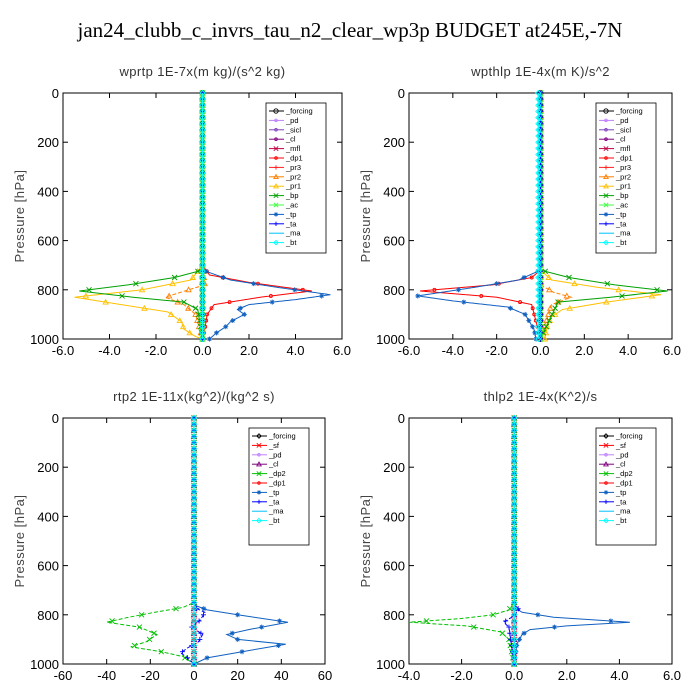 The width and height of the screenshot is (700, 700). I want to click on legend-label: _sicl, so click(293, 129).